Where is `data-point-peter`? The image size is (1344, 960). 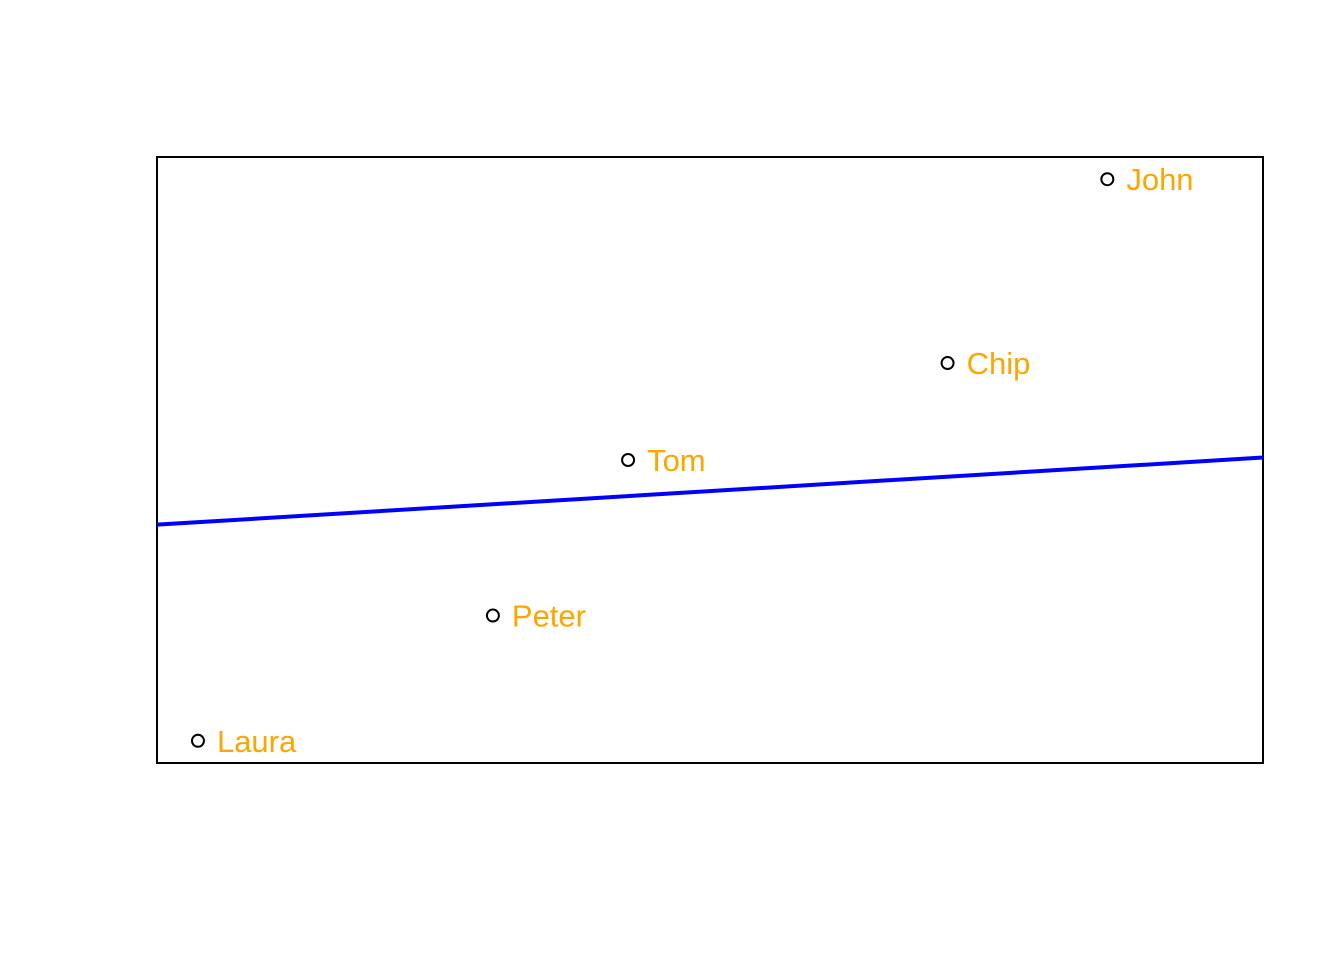 data-point-peter is located at coordinates (492, 615).